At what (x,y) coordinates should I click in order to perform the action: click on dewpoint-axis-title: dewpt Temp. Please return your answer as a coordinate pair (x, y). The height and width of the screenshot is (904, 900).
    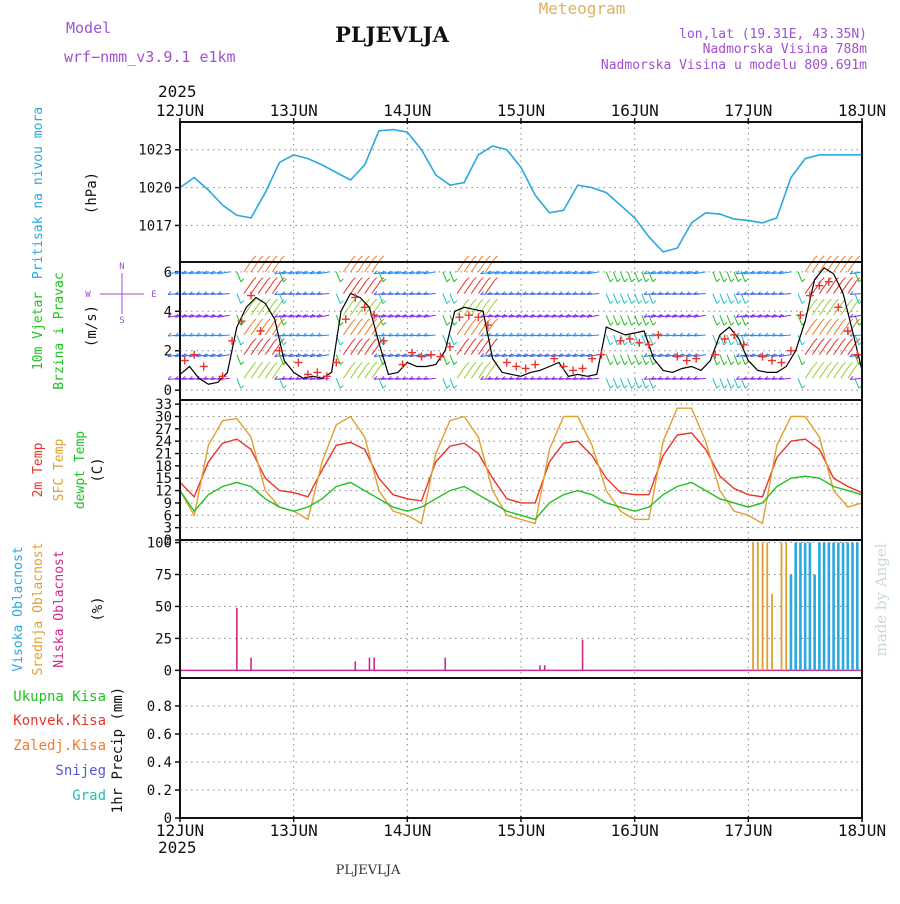
    Looking at the image, I should click on (80, 470).